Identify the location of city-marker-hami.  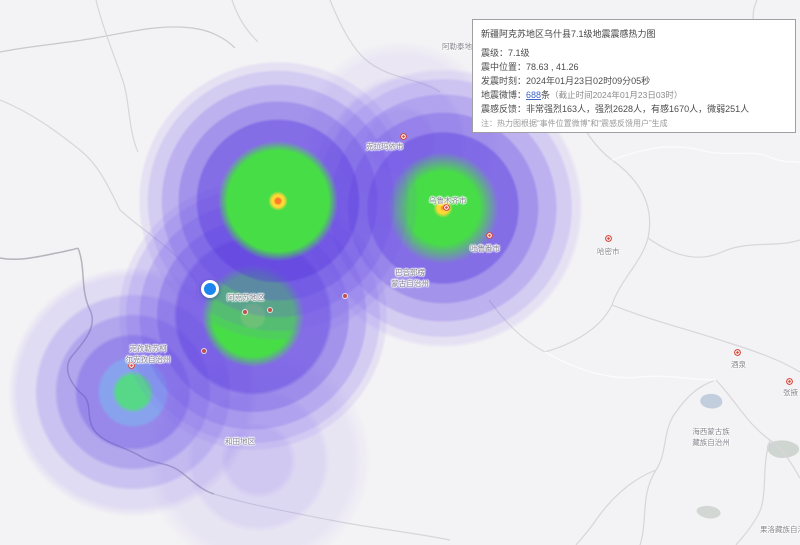
(608, 238).